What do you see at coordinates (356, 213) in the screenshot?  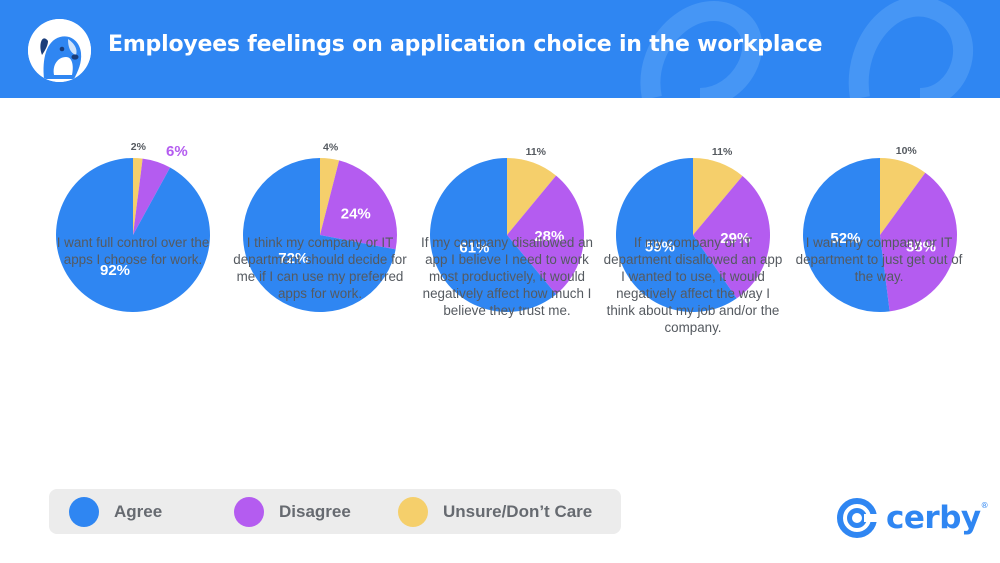 I see `pie-2-label-disagree: 24%` at bounding box center [356, 213].